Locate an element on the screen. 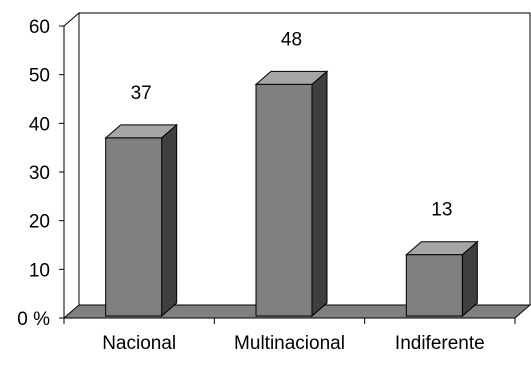 The height and width of the screenshot is (384, 531). x-tick-label: Indiferente is located at coordinates (440, 343).